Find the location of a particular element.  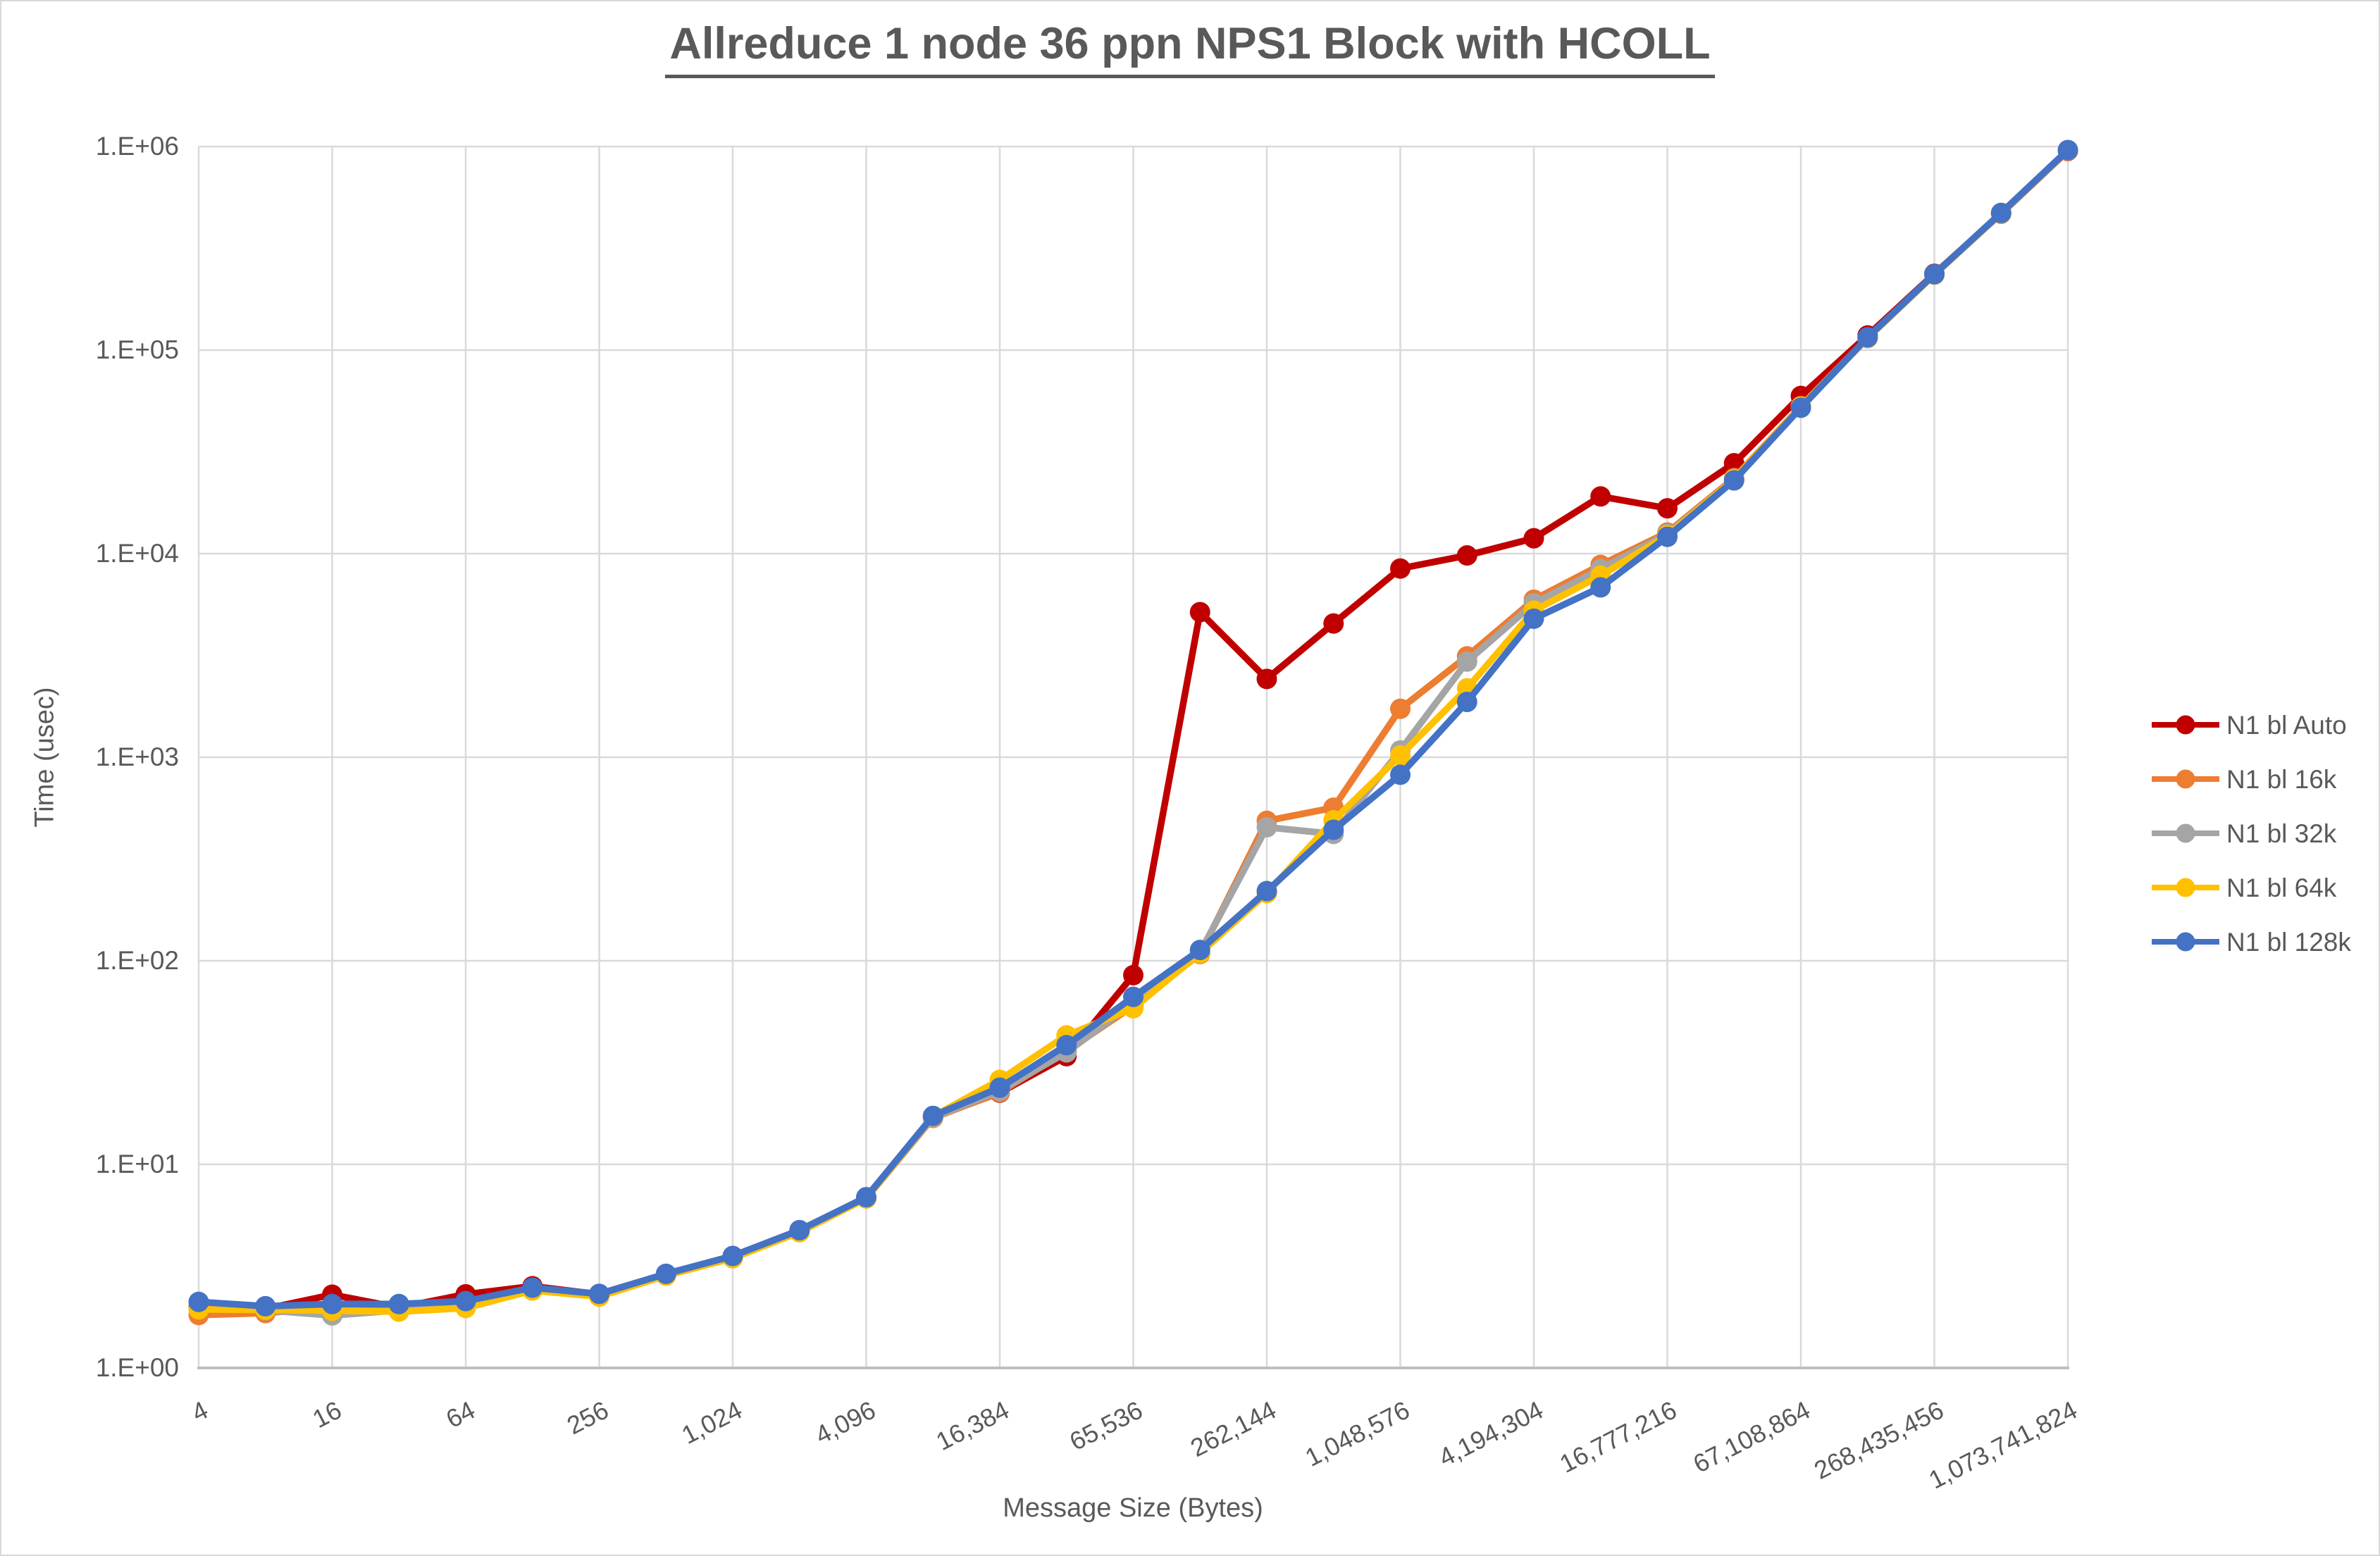

x-tick-label: 4,096 is located at coordinates (845, 1422).